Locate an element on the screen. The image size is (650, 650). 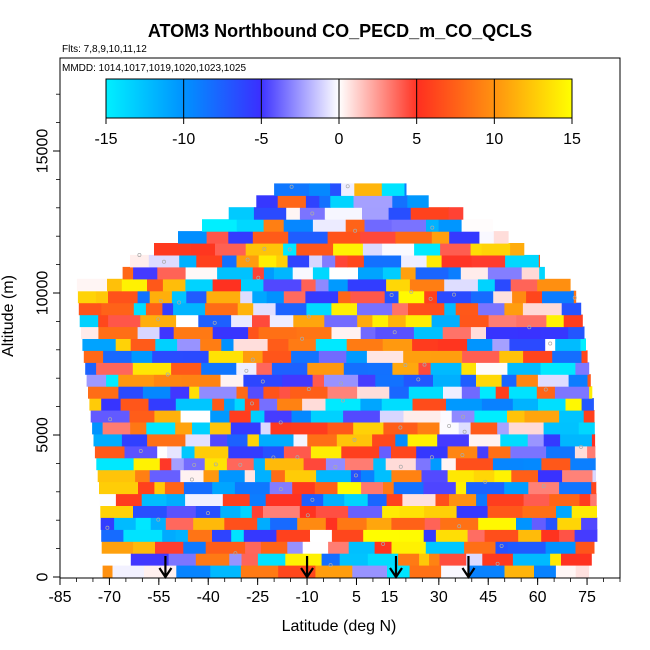
x-tick-label: -40 is located at coordinates (208, 597).